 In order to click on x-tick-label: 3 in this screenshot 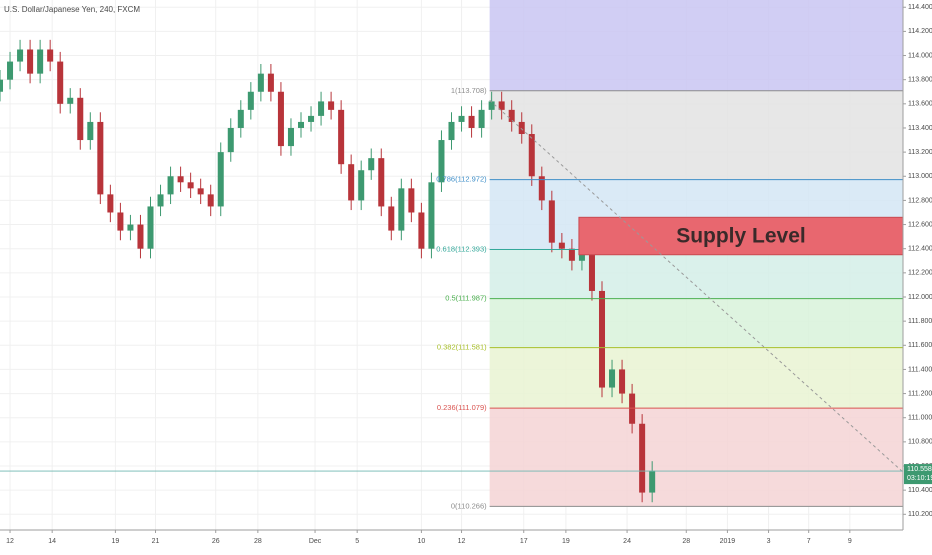, I will do `click(769, 541)`.